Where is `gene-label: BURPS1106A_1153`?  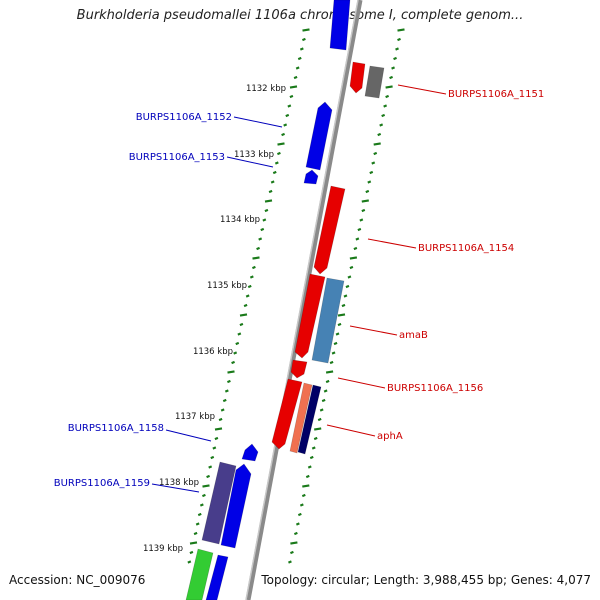
gene-label: BURPS1106A_1153 is located at coordinates (177, 157).